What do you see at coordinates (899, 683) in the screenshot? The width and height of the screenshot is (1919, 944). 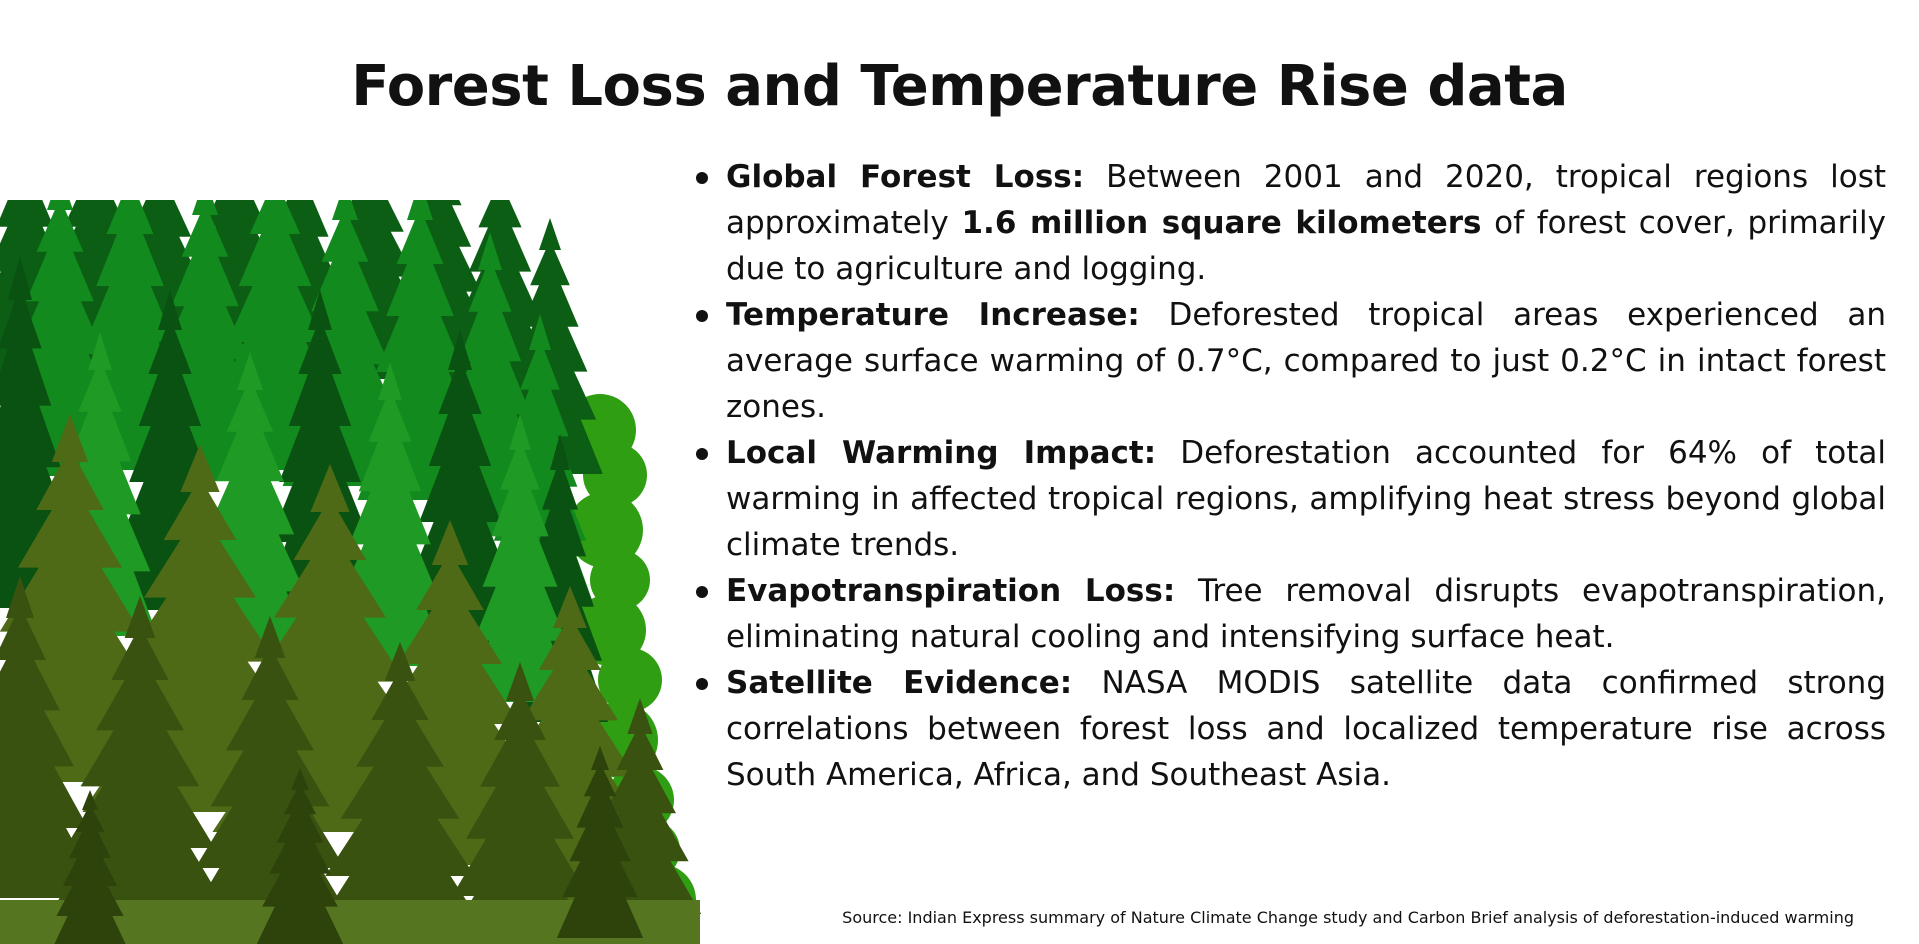 I see `bullet-label: Satellite Evidence:` at bounding box center [899, 683].